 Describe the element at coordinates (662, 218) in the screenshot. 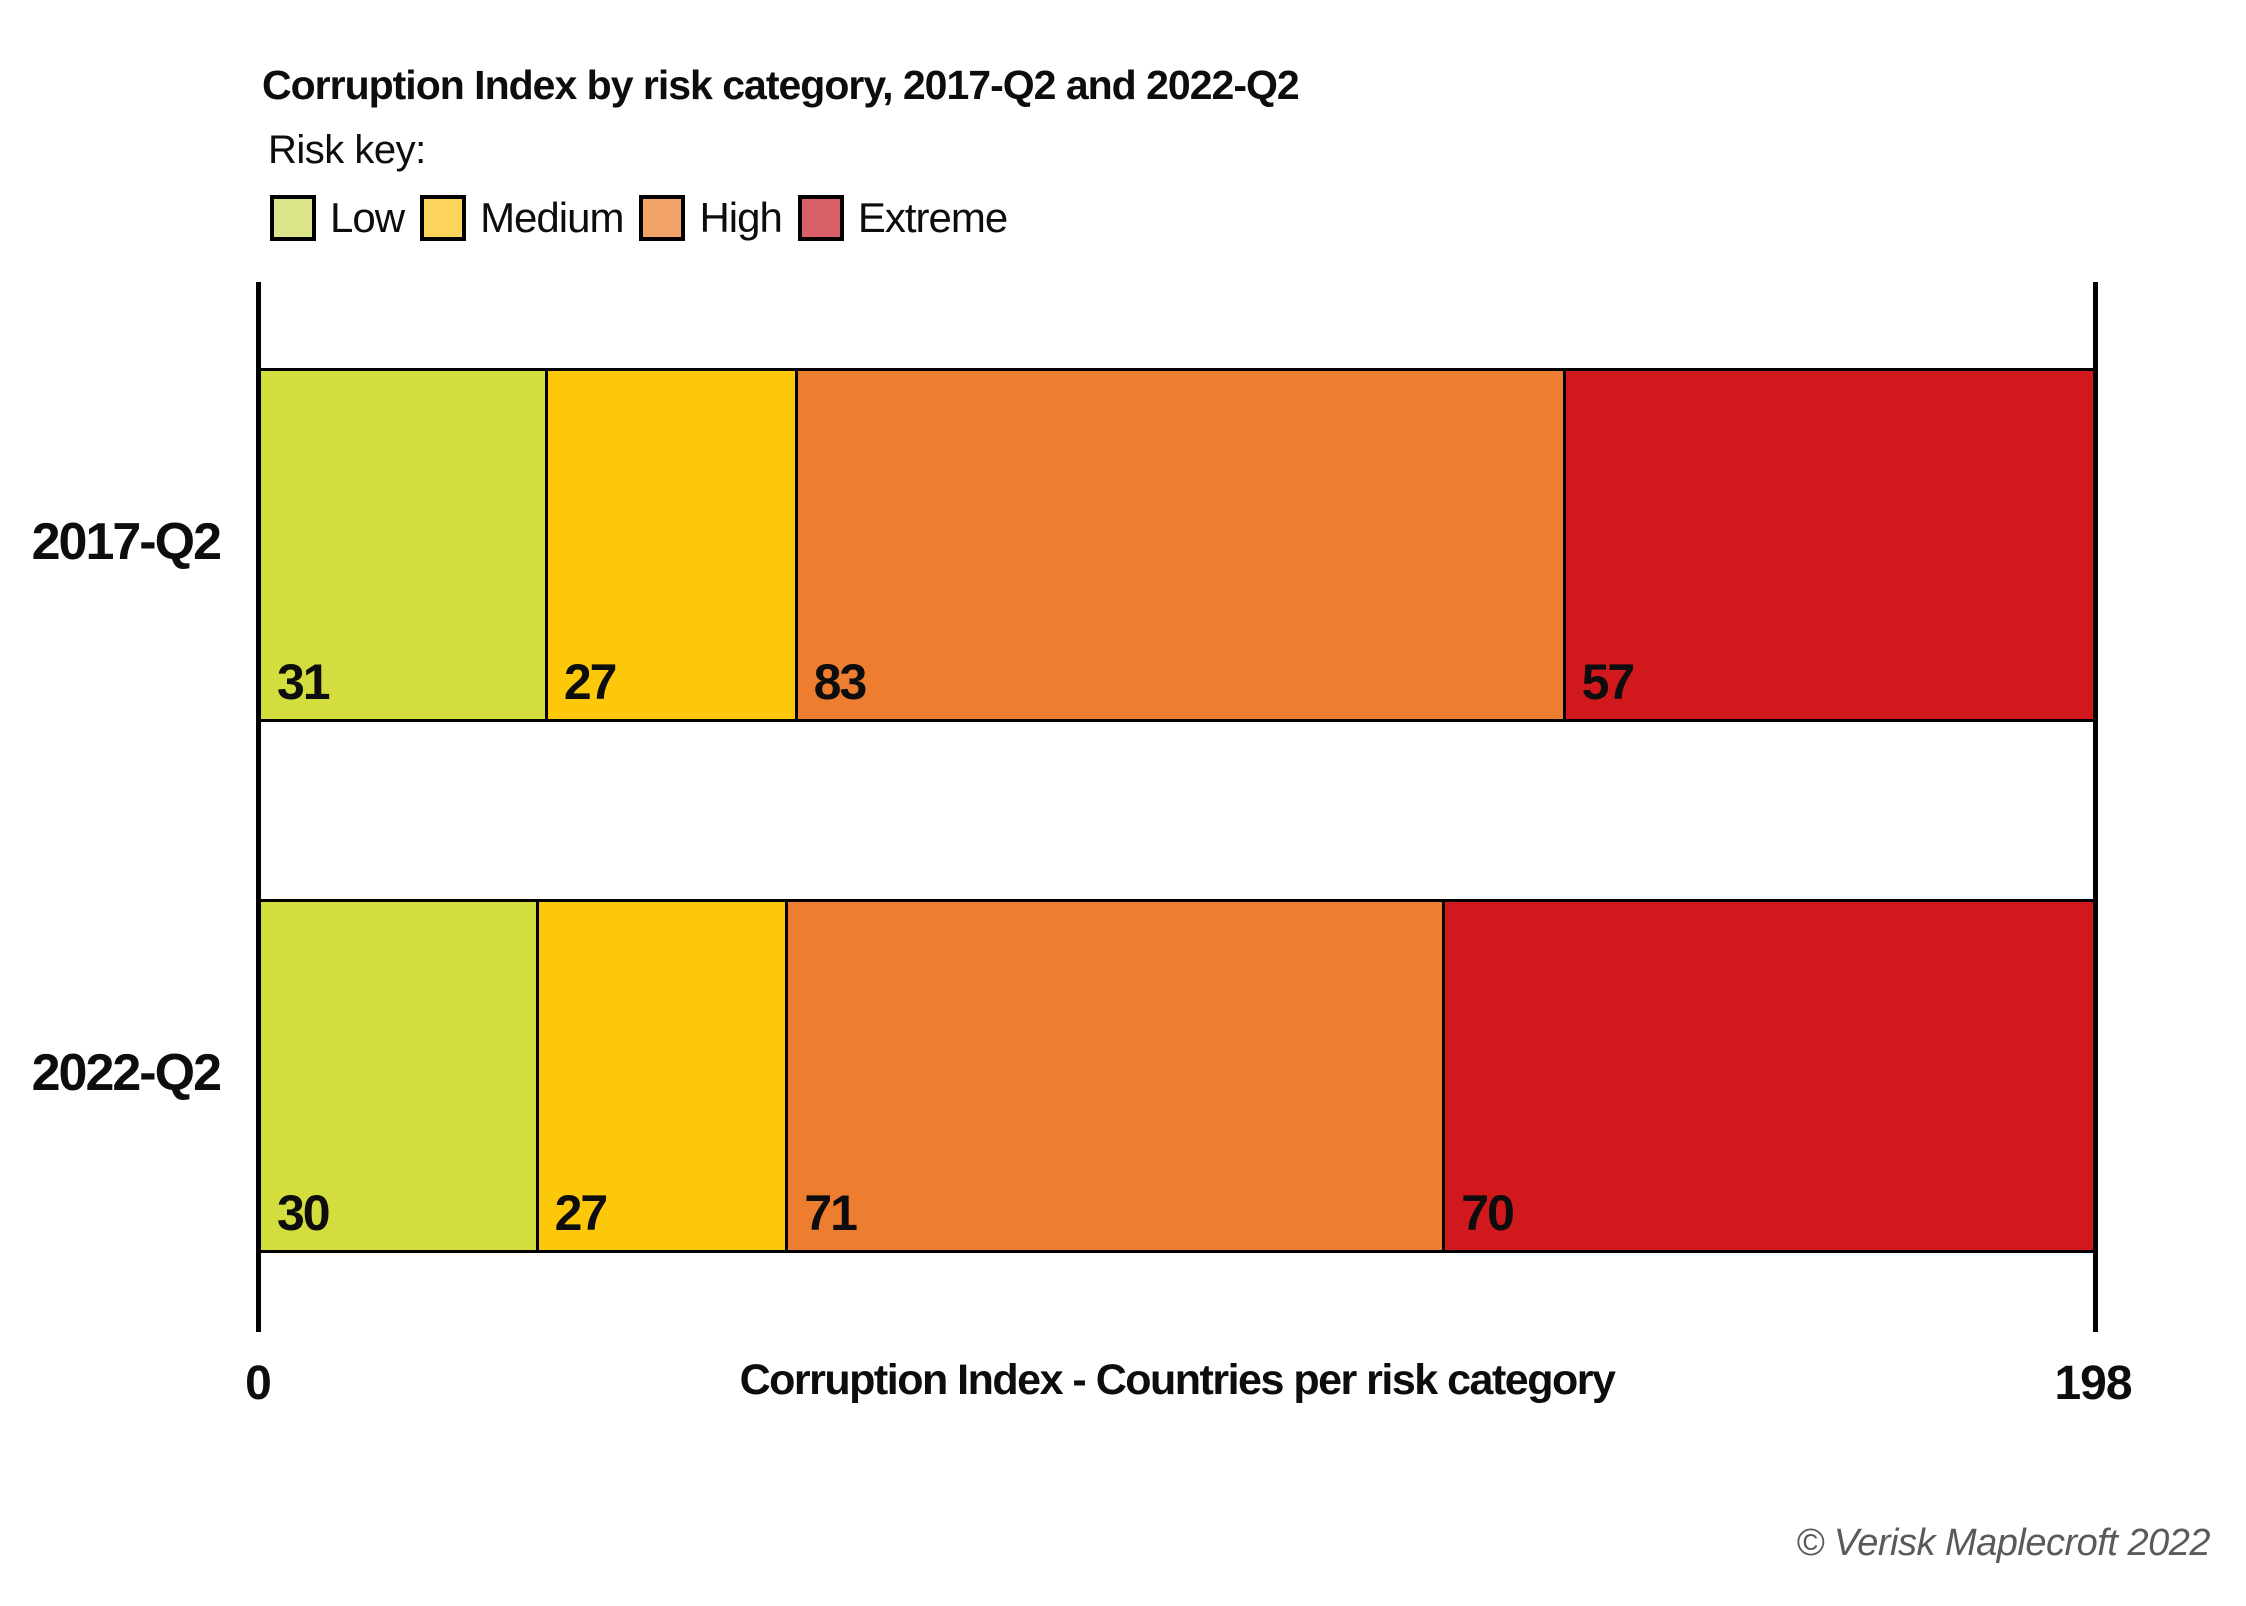

I see `legend-swatch-high` at that location.